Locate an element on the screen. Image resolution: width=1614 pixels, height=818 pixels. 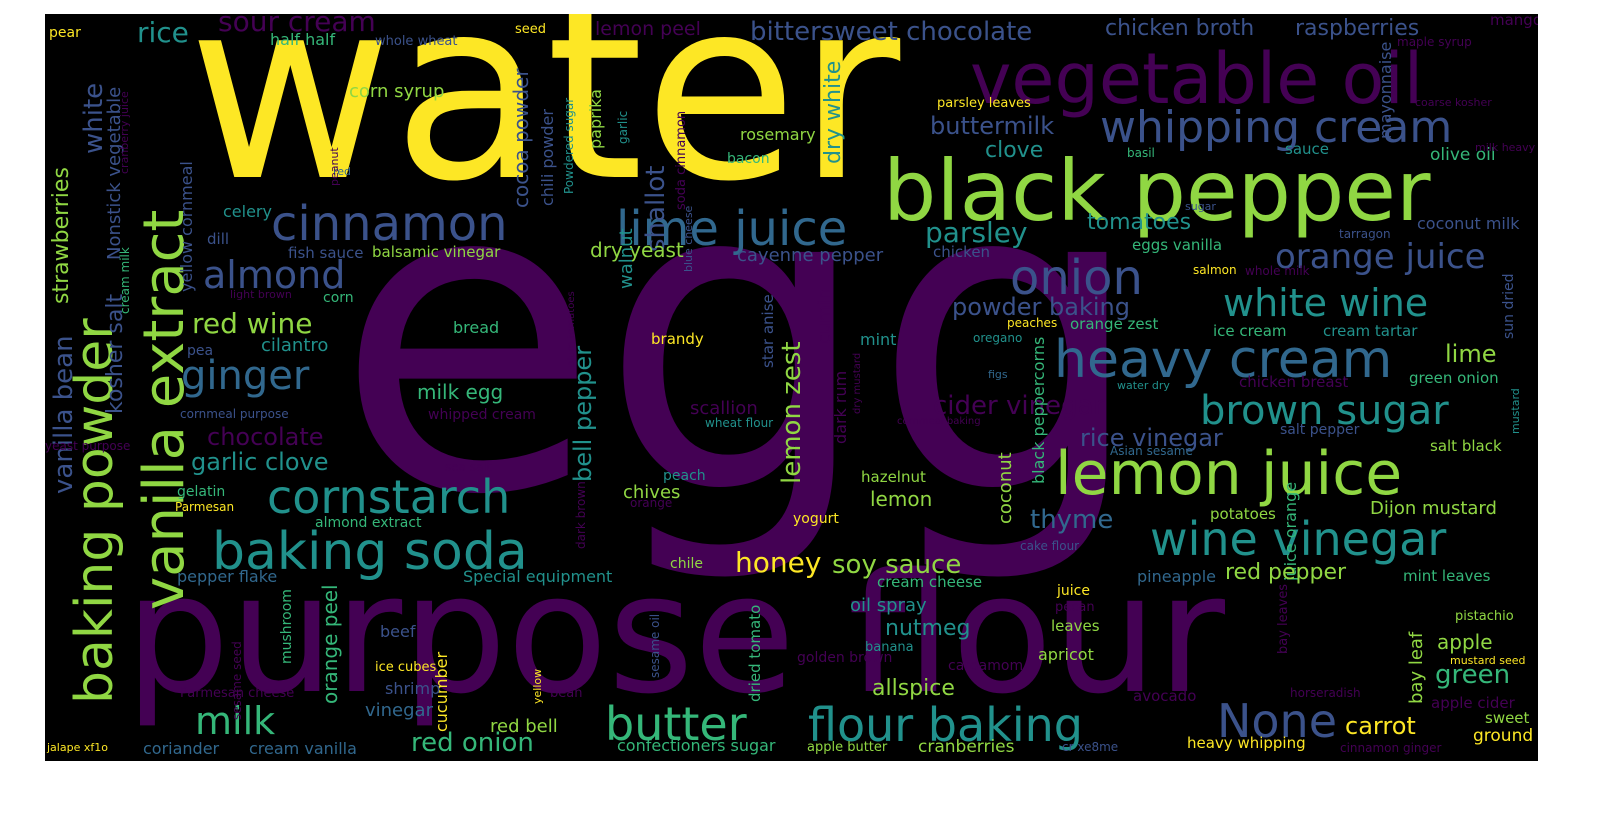
word: sweet is located at coordinates (1507, 718).